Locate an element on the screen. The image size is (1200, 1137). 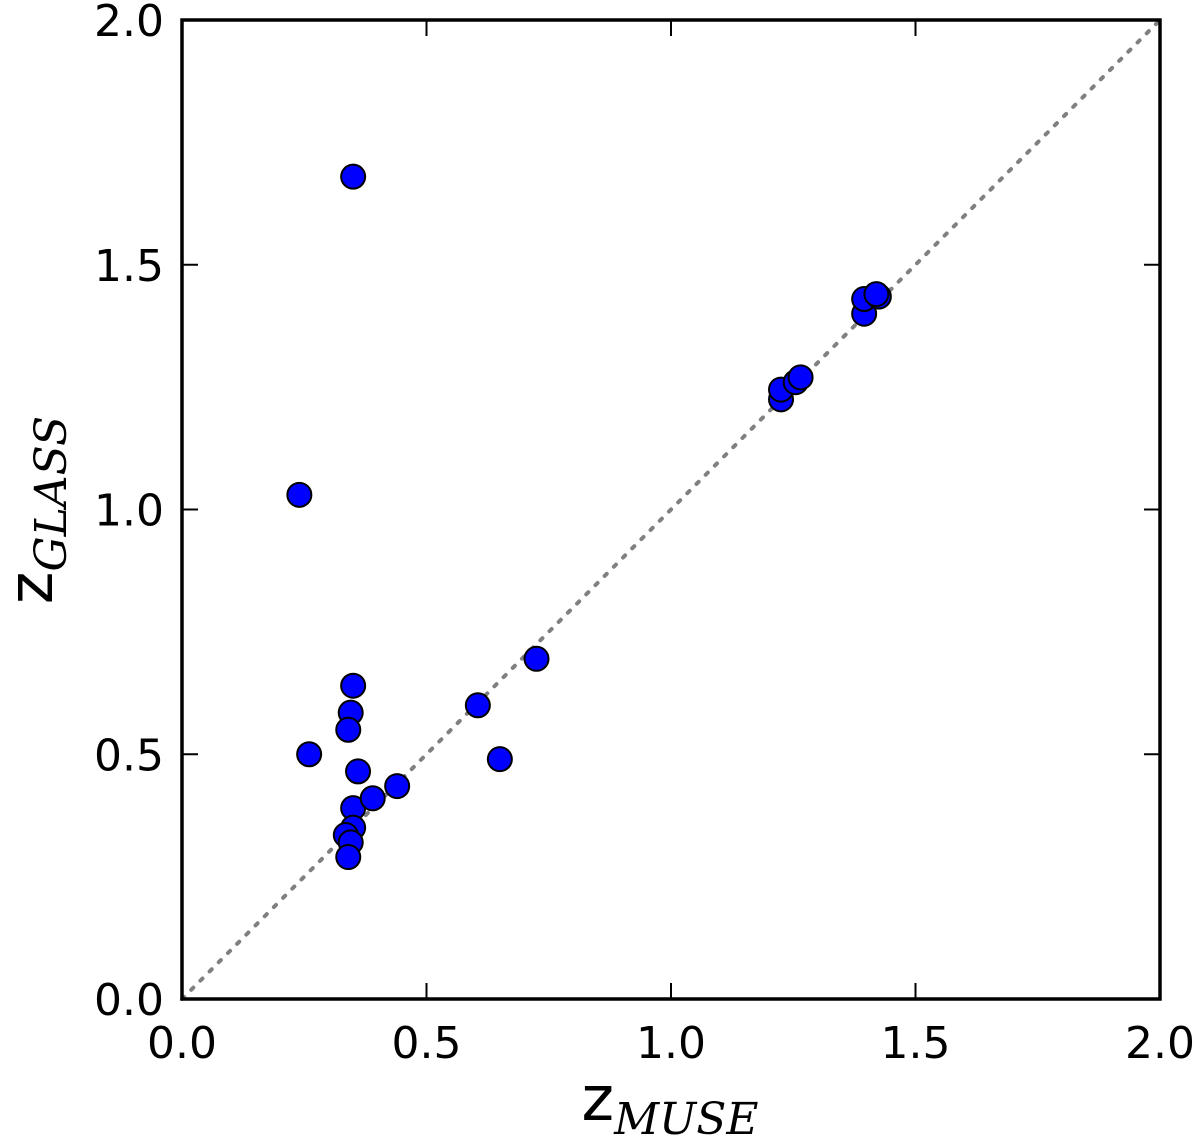
x-tick-label-0: 0.0 is located at coordinates (182, 1043).